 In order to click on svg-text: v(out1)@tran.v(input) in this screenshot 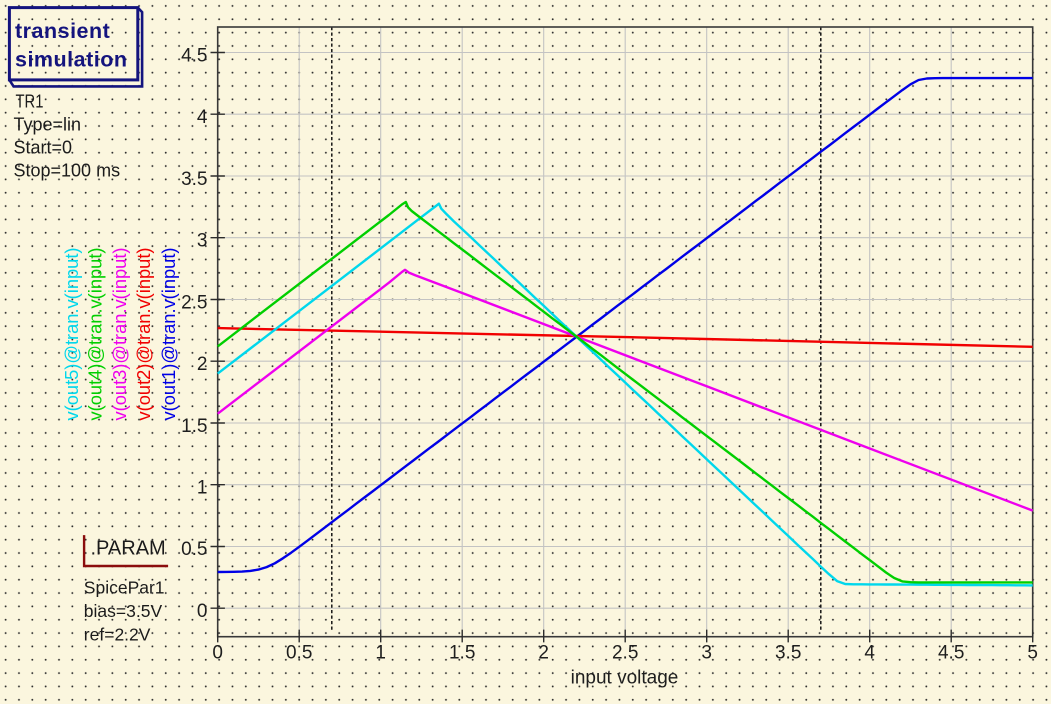, I will do `click(168, 334)`.